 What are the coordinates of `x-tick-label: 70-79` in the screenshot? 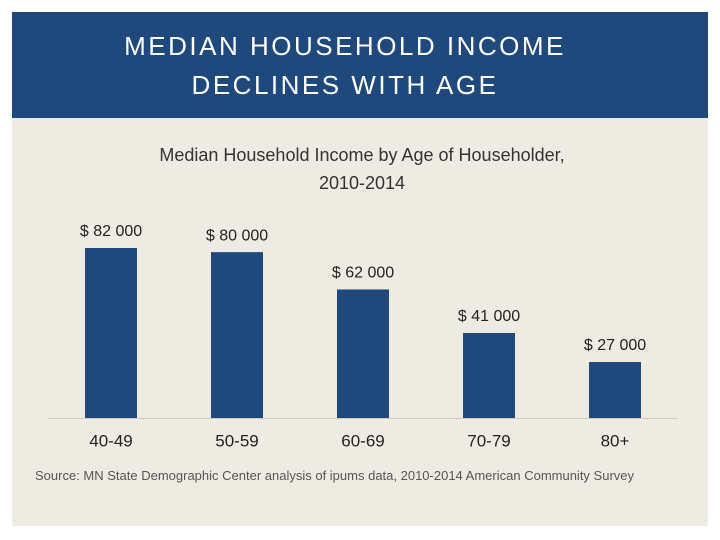 It's located at (488, 440).